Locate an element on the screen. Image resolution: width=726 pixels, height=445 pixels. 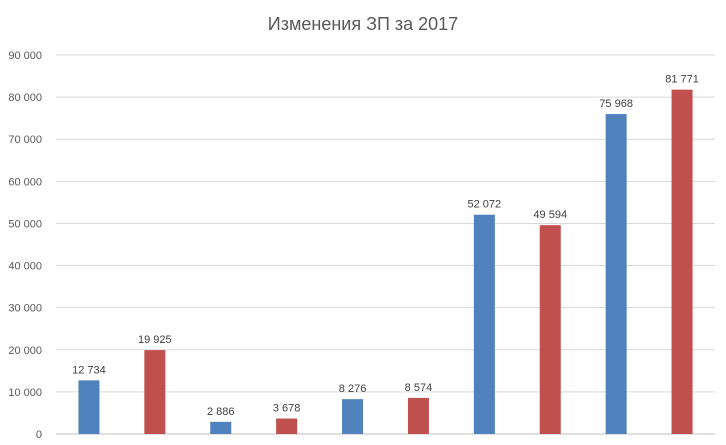
y-tick-label: 10 000 is located at coordinates (25, 393).